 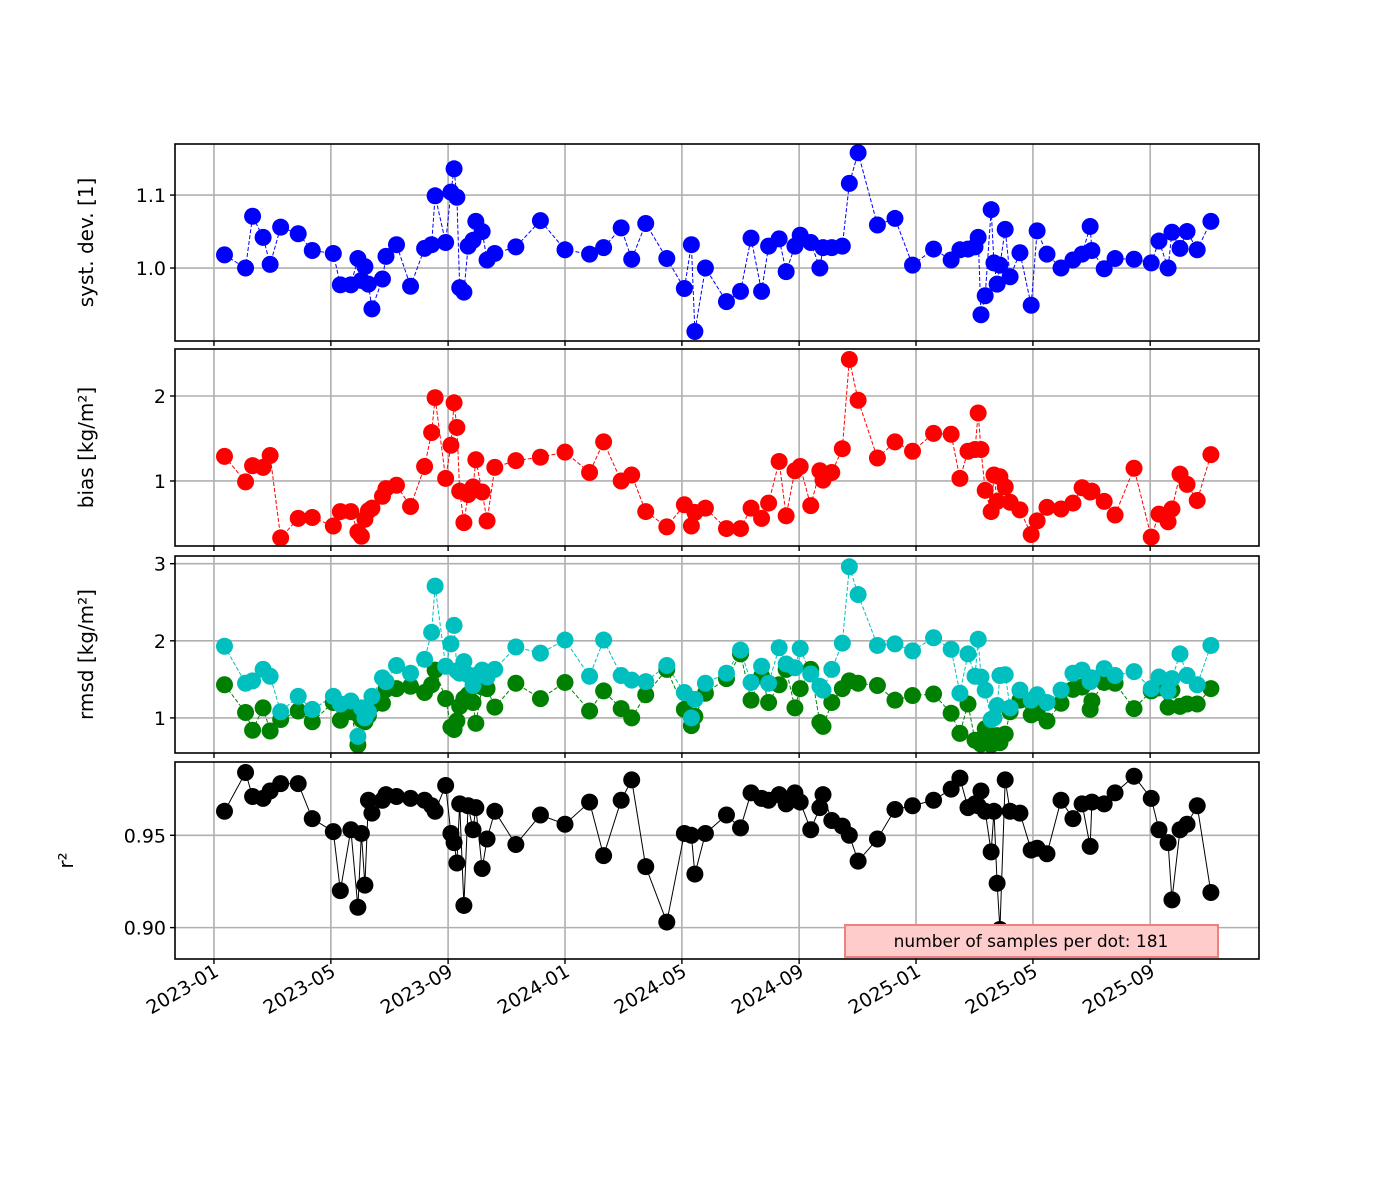 I want to click on annotation-box: number of samples per dot: 181, so click(x=1031, y=941).